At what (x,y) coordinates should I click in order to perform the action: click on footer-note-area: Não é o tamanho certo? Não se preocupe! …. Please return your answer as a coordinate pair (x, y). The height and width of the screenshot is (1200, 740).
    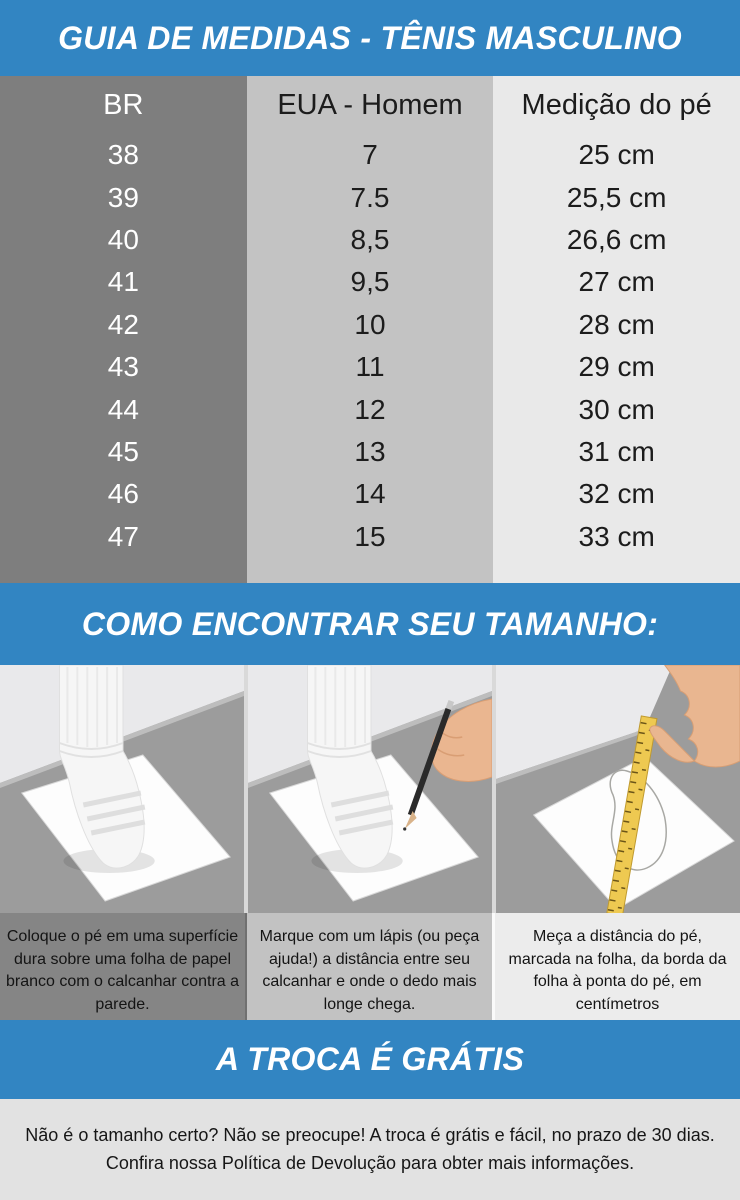
    Looking at the image, I should click on (370, 1149).